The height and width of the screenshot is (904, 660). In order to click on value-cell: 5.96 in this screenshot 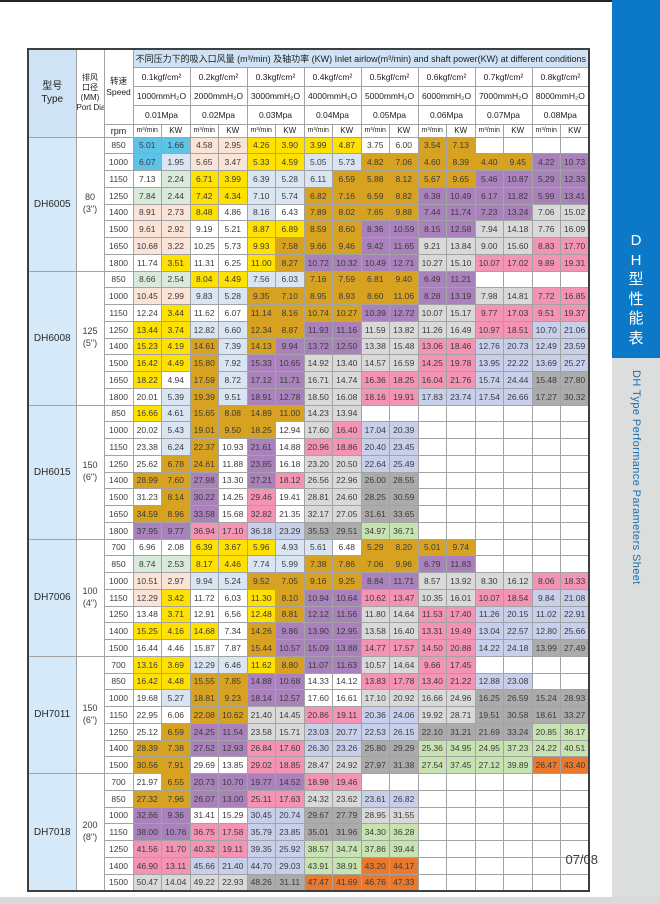, I will do `click(261, 547)`.